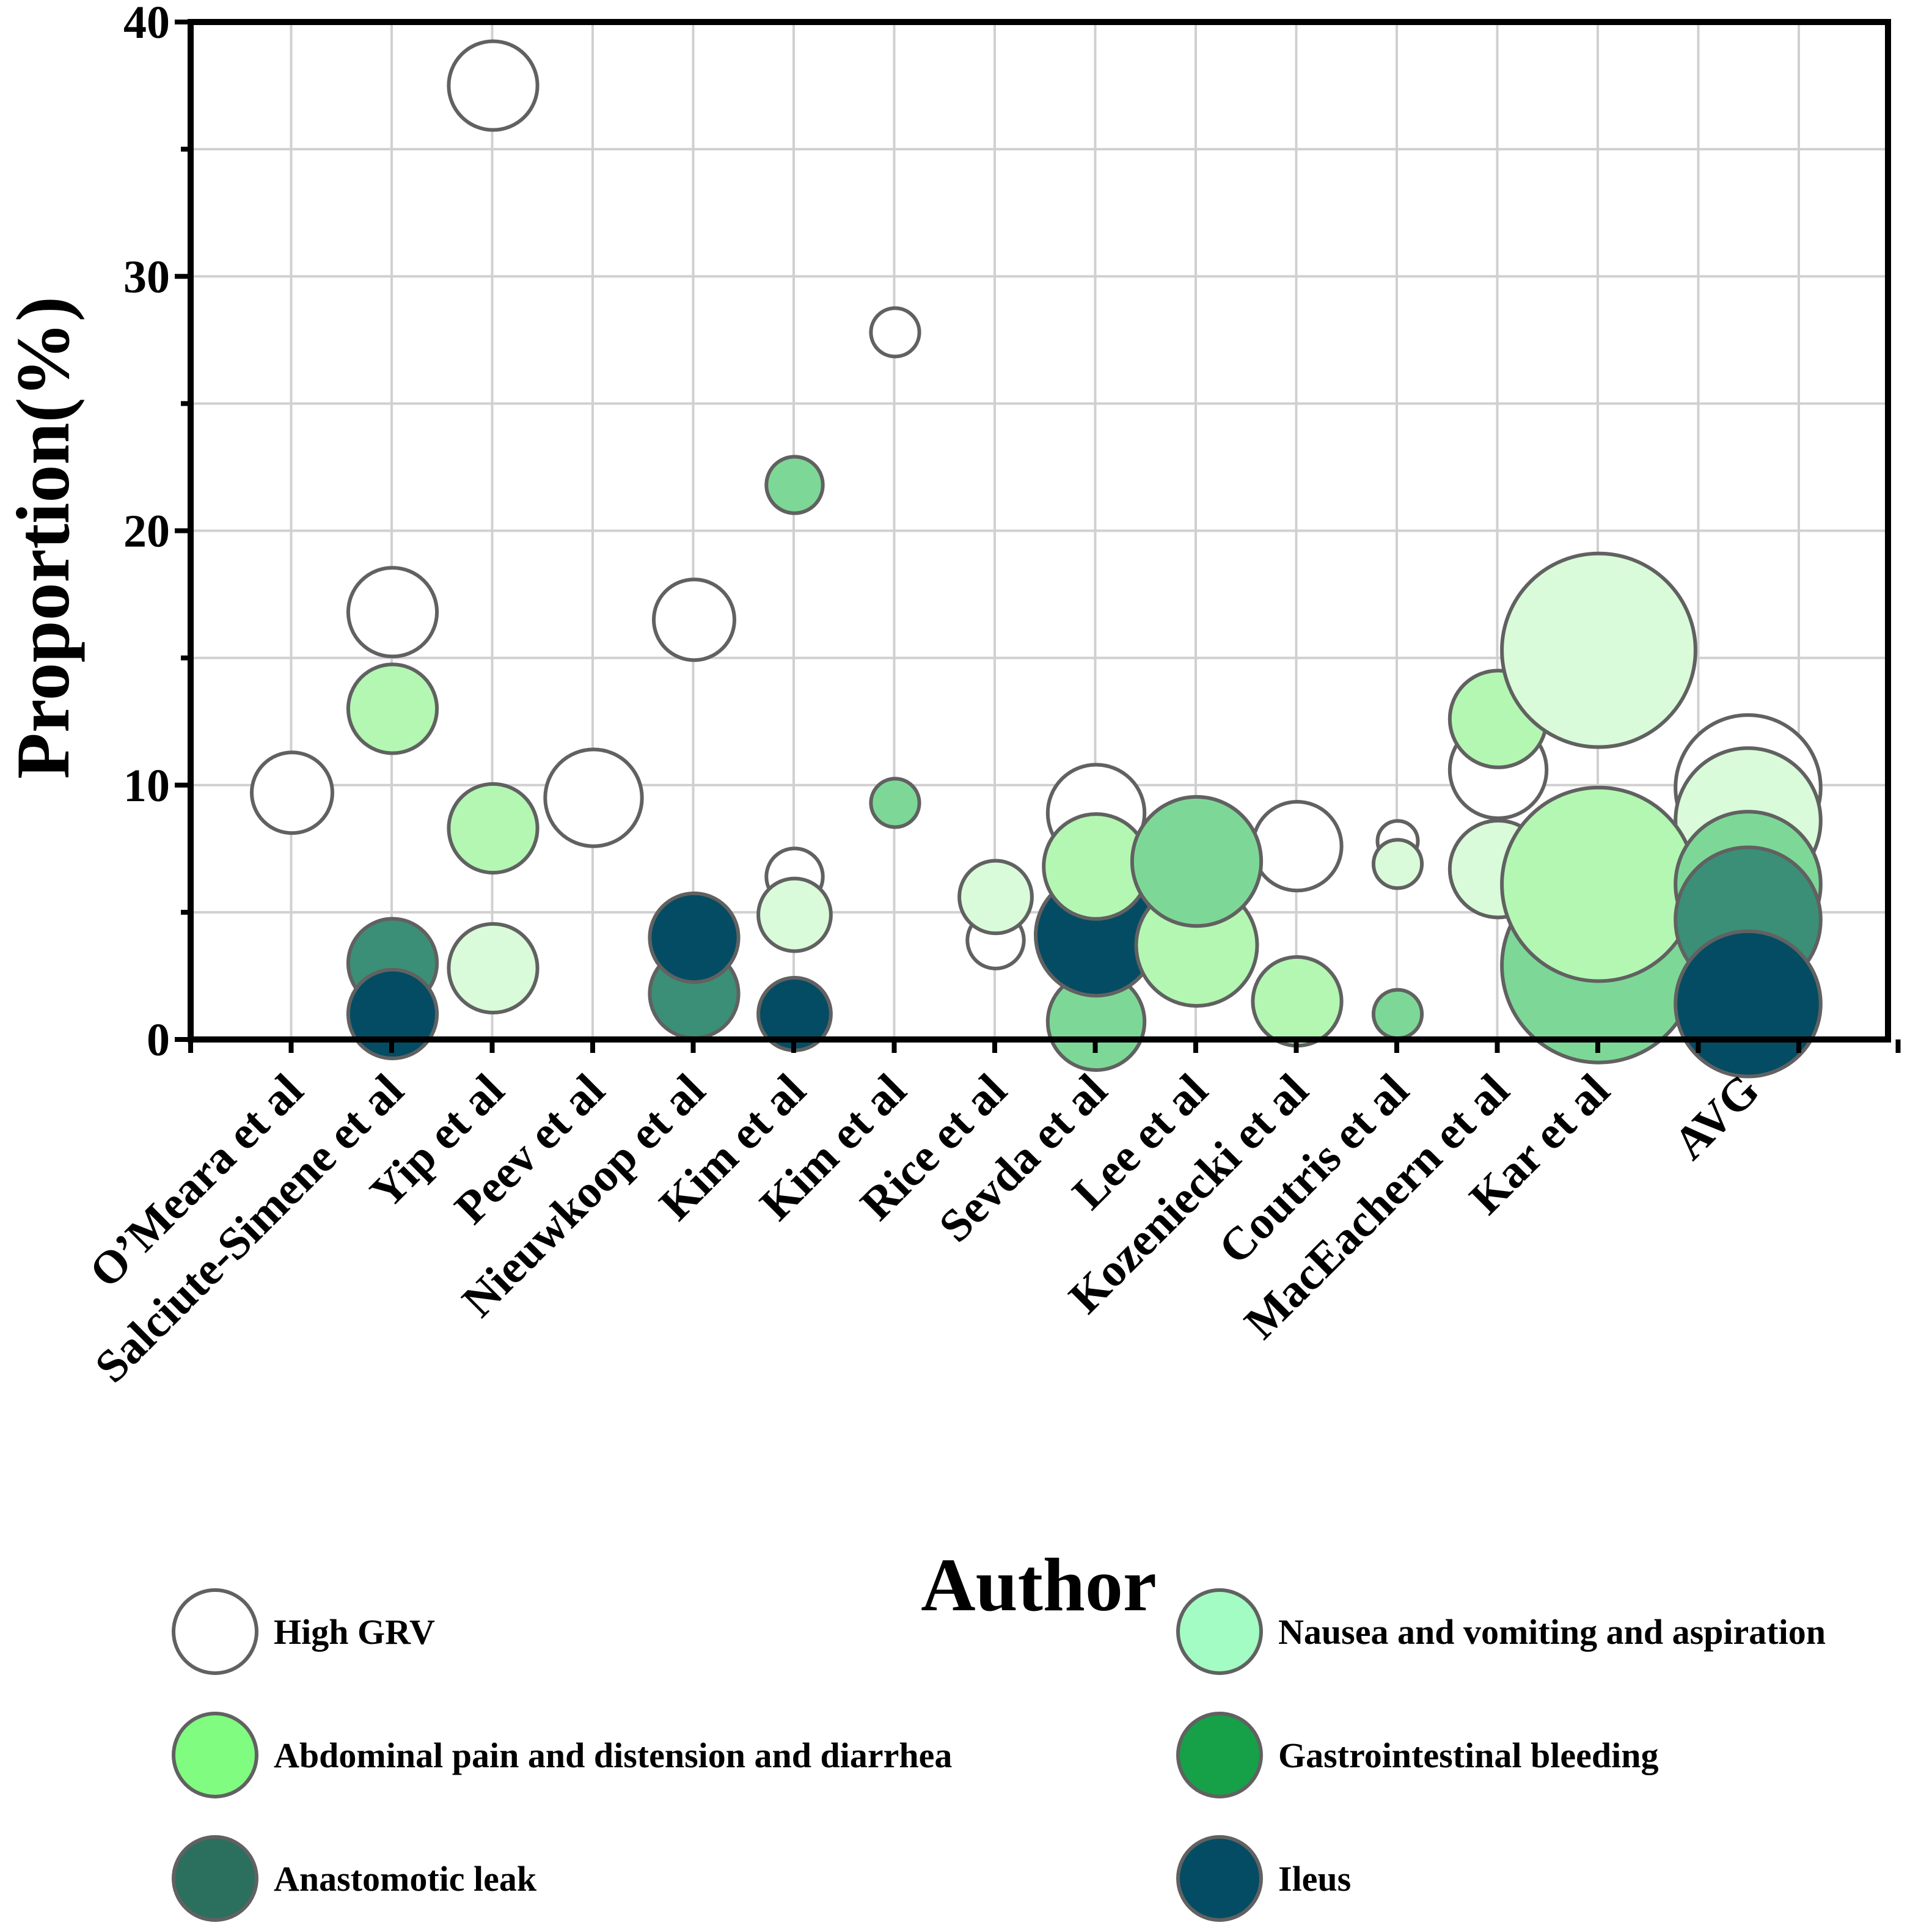  What do you see at coordinates (146, 24) in the screenshot?
I see `y-tick-label: 40` at bounding box center [146, 24].